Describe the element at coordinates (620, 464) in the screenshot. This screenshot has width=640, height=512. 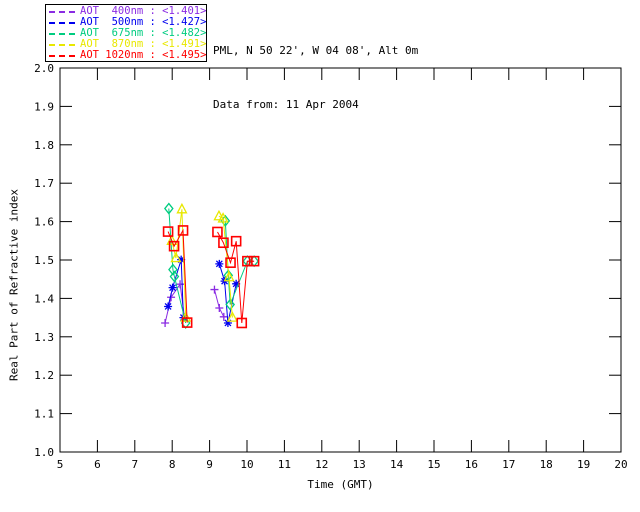
I see `x-tick-label: 20` at that location.